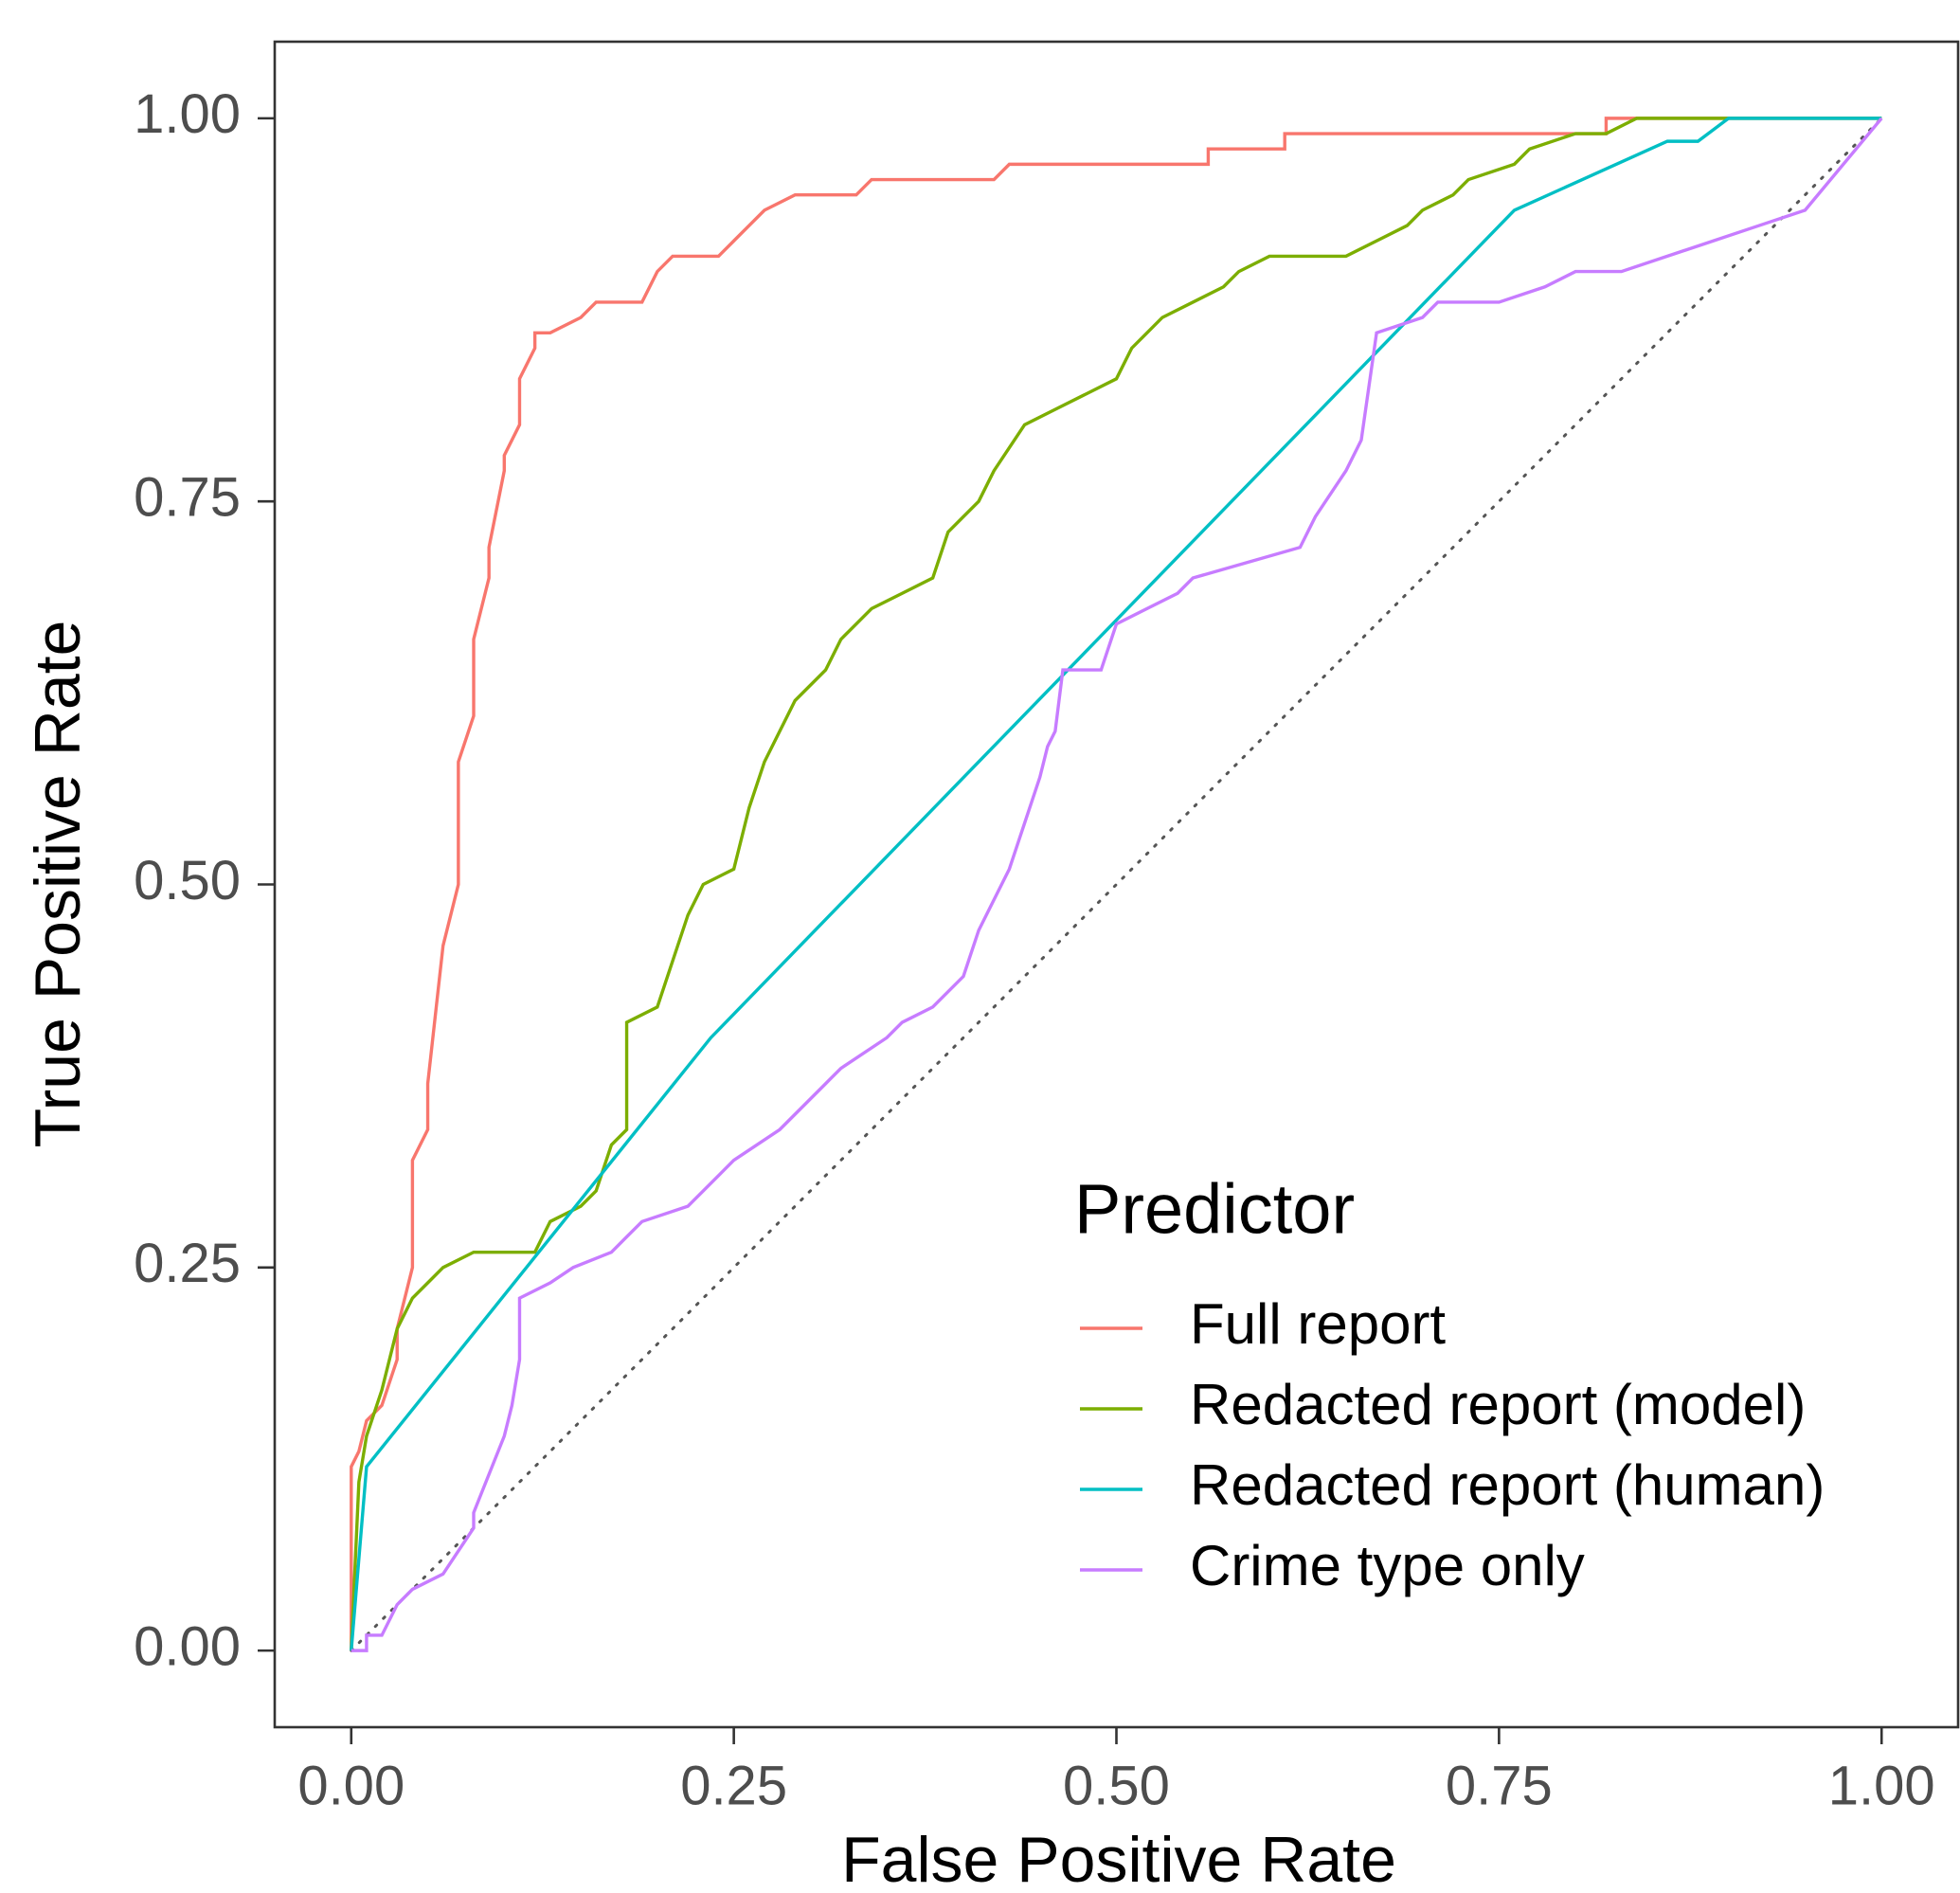 Image resolution: width=1960 pixels, height=1893 pixels. I want to click on x-tick-label: 0.00, so click(351, 1785).